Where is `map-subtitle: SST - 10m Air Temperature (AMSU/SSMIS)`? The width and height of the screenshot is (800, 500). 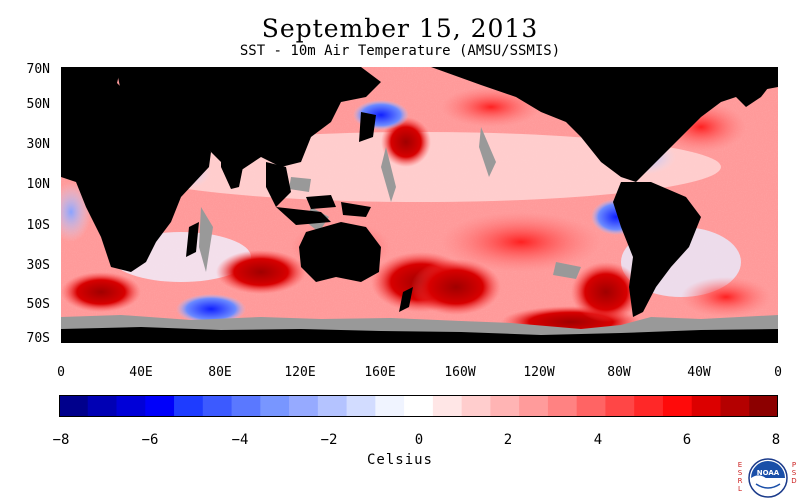 map-subtitle: SST - 10m Air Temperature (AMSU/SSMIS) is located at coordinates (400, 51).